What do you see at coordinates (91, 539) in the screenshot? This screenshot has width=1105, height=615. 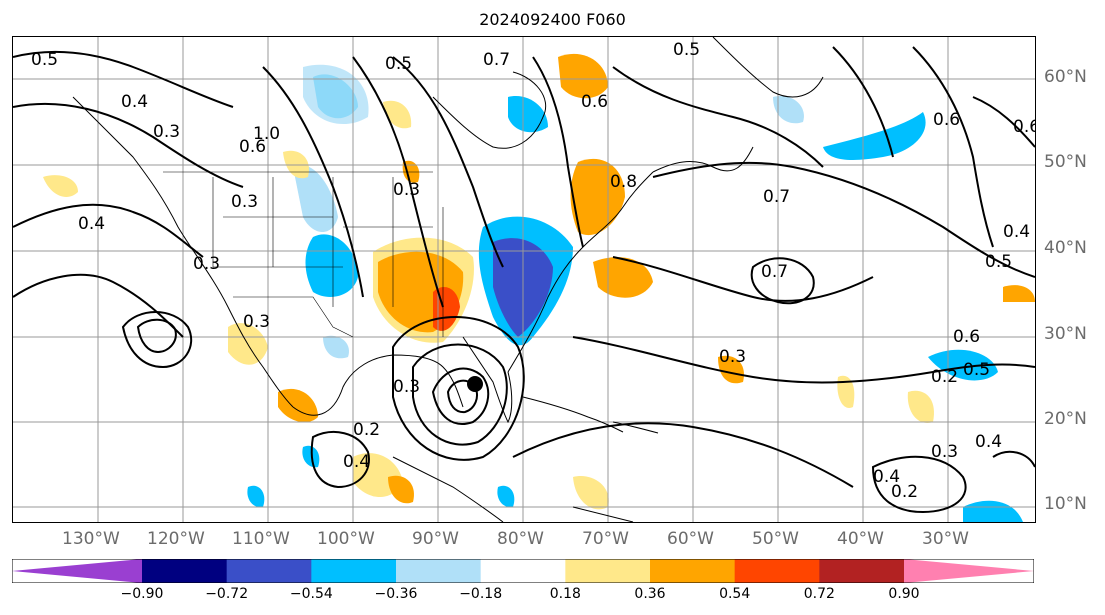 I see `lon-label: 130°W` at bounding box center [91, 539].